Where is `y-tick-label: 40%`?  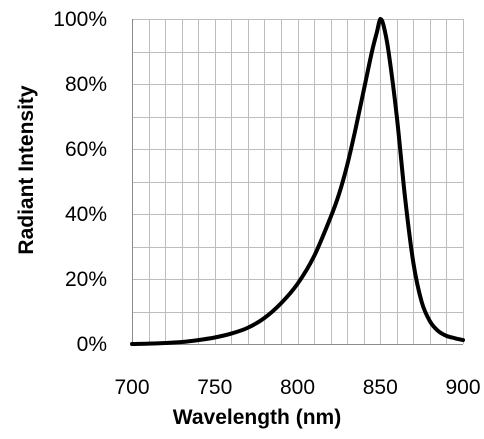 y-tick-label: 40% is located at coordinates (86, 214).